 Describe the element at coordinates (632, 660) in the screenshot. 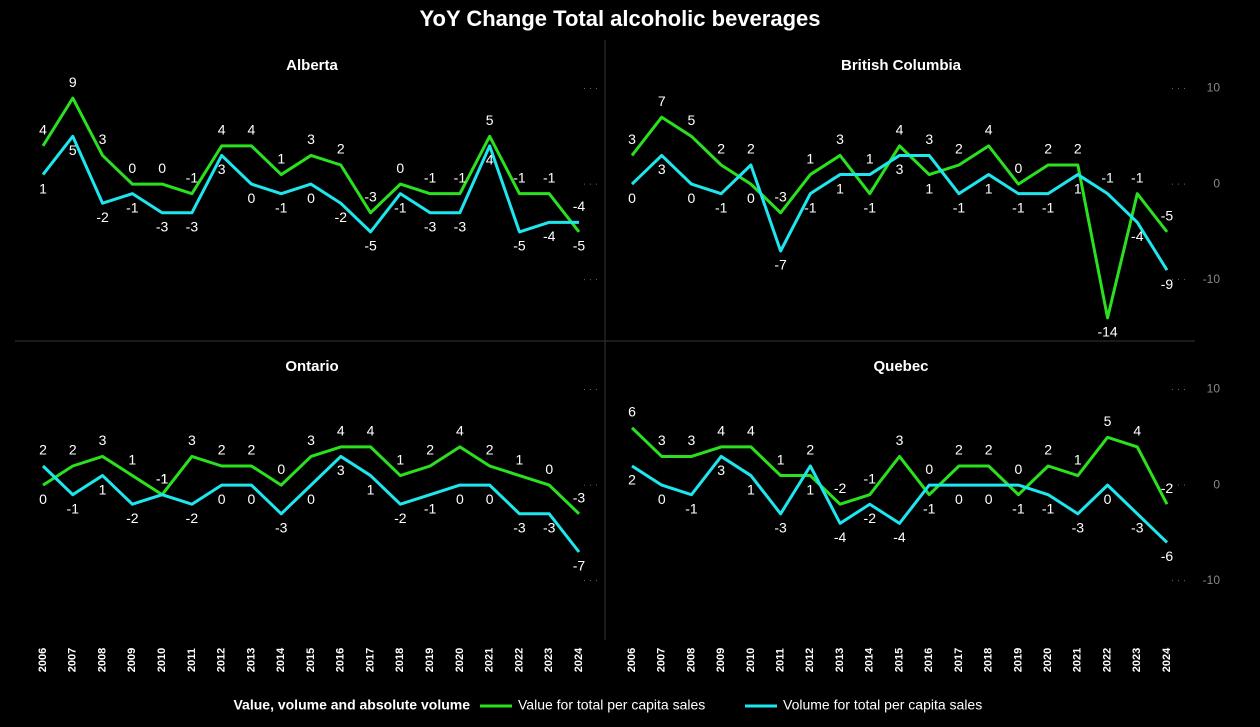

I see `x-tick-label: 2006` at that location.